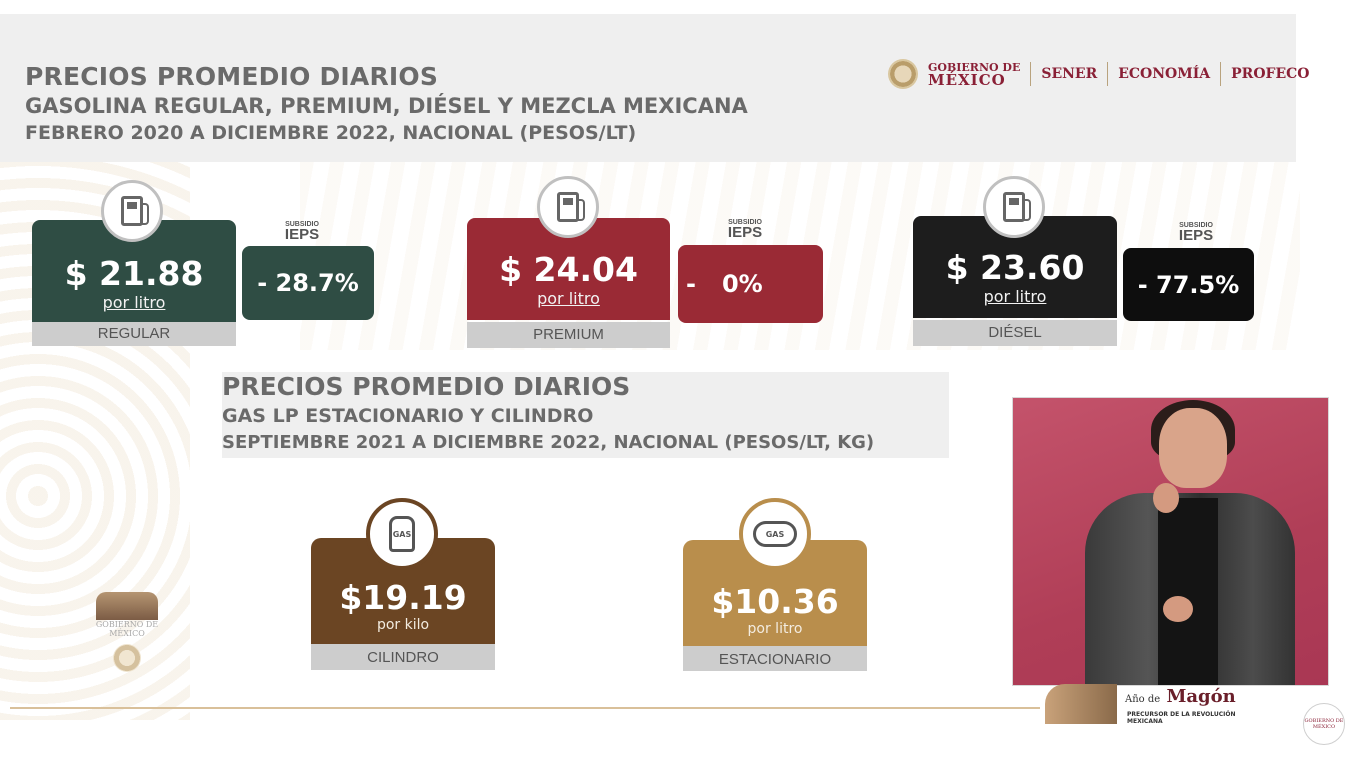 This screenshot has height=768, width=1366. What do you see at coordinates (1201, 696) in the screenshot?
I see `magon-name-text: Magón` at bounding box center [1201, 696].